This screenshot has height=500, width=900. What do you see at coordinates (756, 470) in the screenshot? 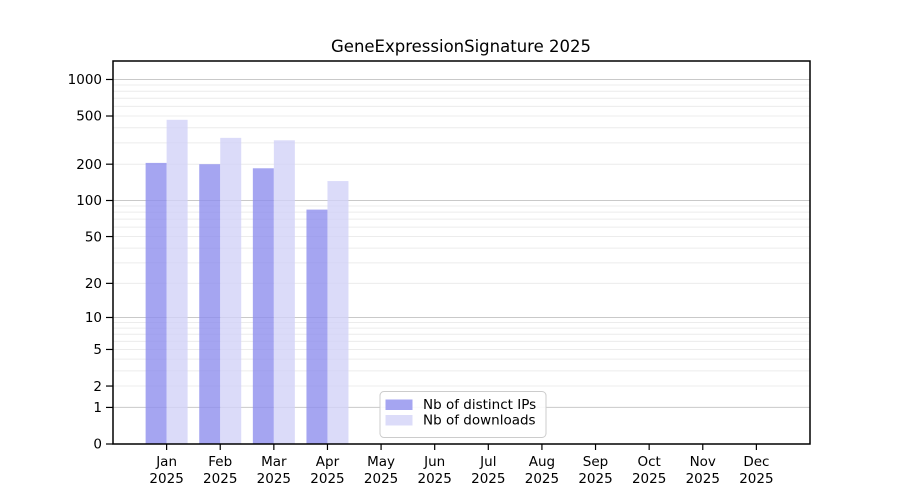
I see `x-axis-tick-label: Dec 2025` at bounding box center [756, 470].